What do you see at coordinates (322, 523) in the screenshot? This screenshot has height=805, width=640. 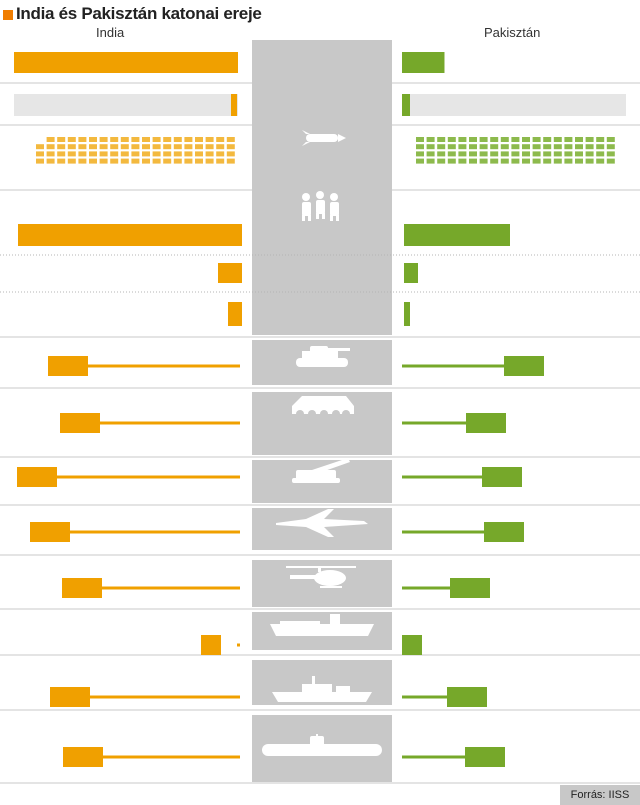 I see `fighter-jet-icon` at bounding box center [322, 523].